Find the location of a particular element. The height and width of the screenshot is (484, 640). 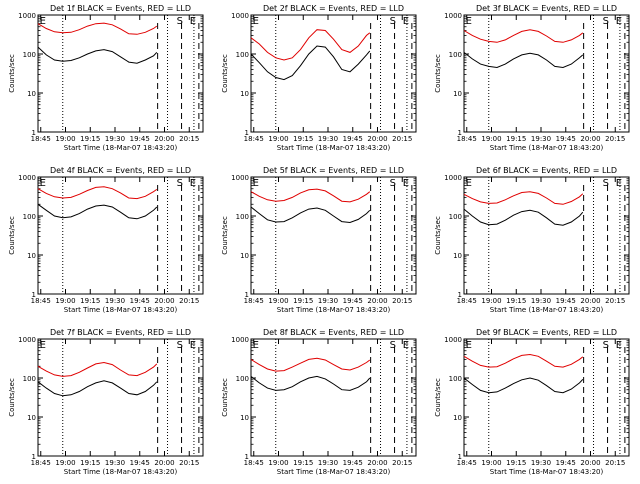

chart-title: Det 4f BLACK = Events, RED = LLD is located at coordinates (120, 170).